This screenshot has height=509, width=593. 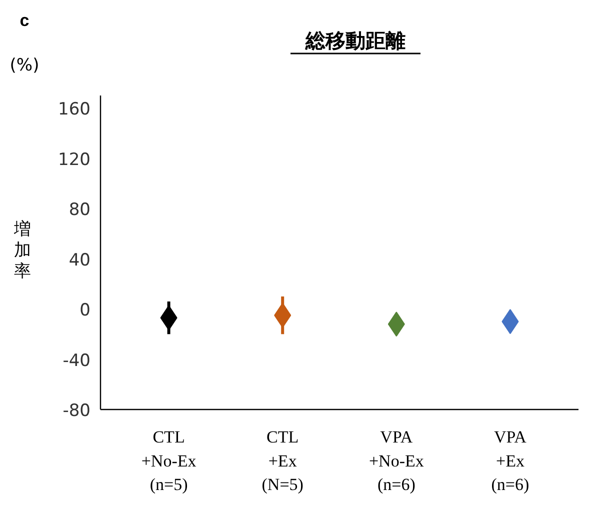 I want to click on x-tick-label: VPA +Ex (n=6), so click(x=510, y=461).